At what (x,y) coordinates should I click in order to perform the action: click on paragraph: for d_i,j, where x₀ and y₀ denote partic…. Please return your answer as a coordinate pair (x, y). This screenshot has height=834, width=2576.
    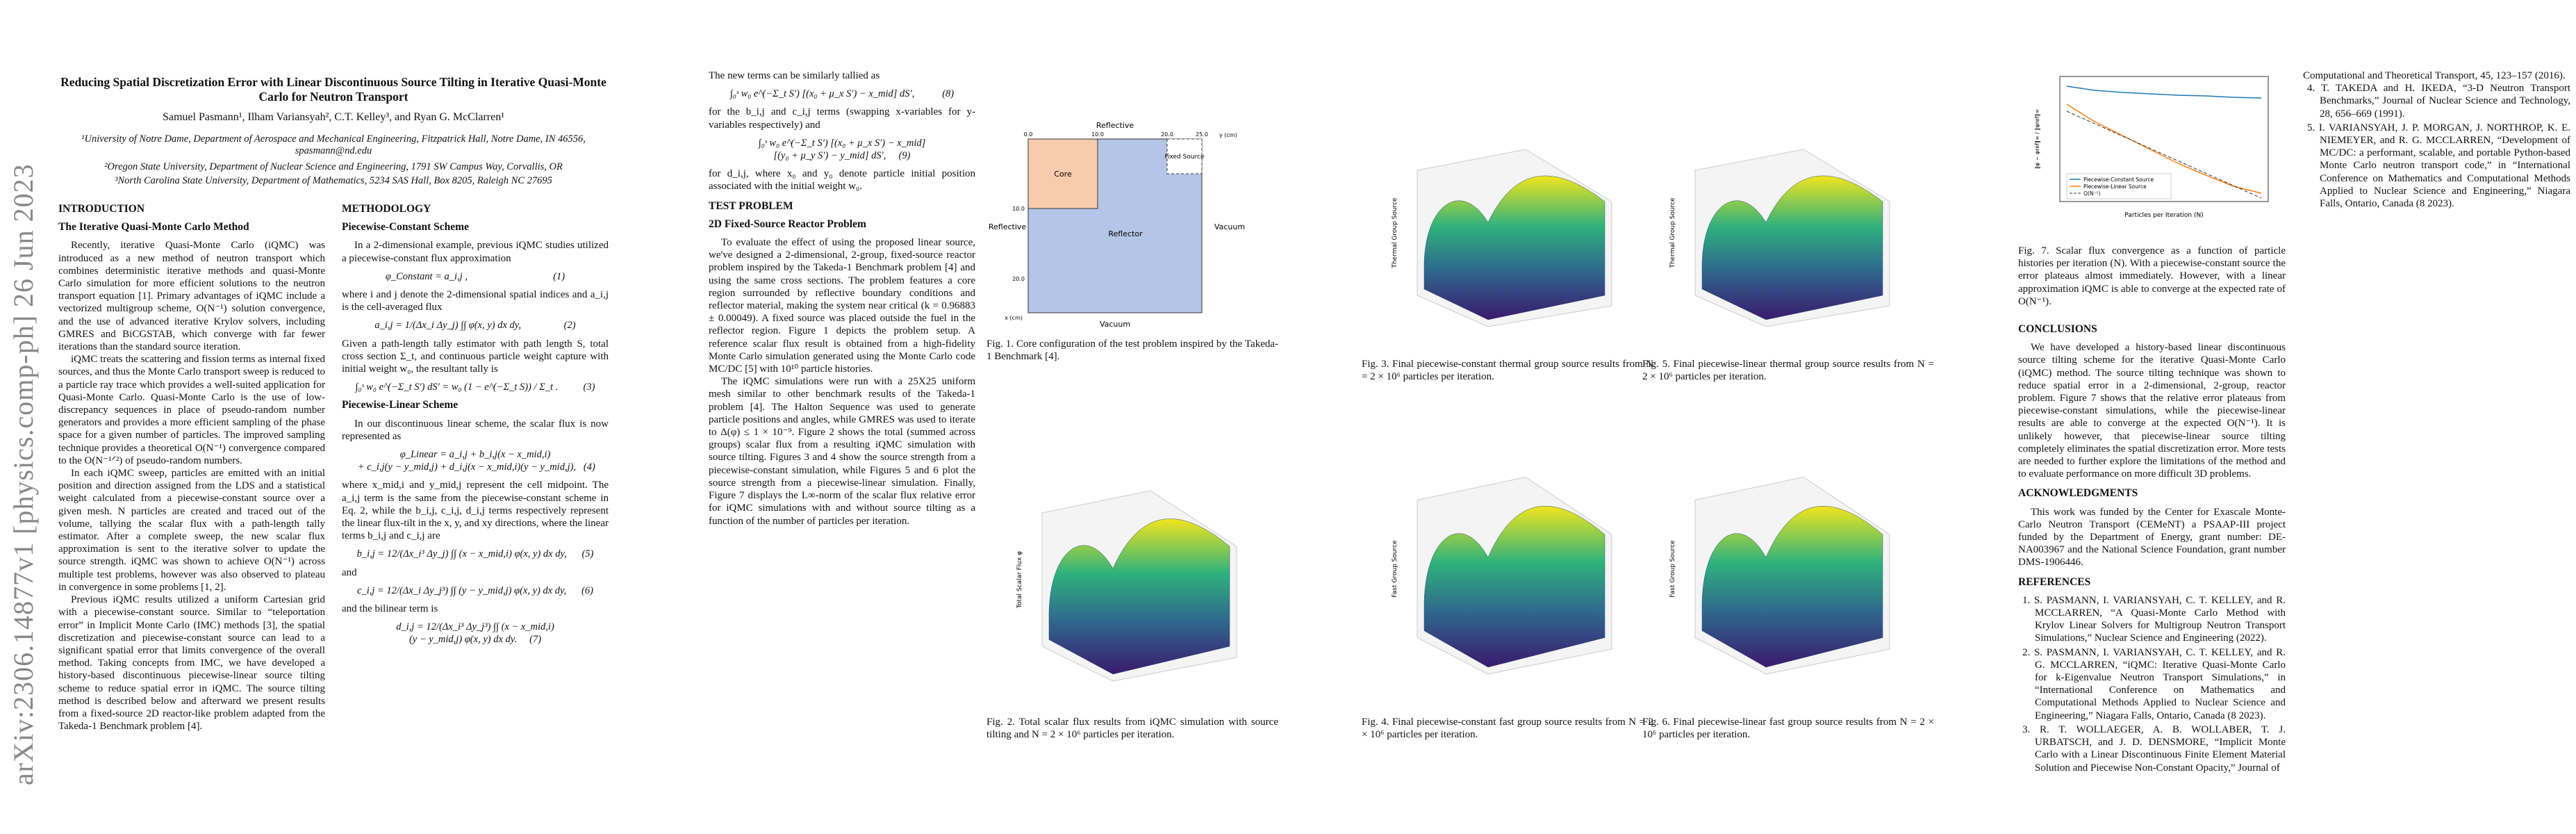
    Looking at the image, I should click on (842, 180).